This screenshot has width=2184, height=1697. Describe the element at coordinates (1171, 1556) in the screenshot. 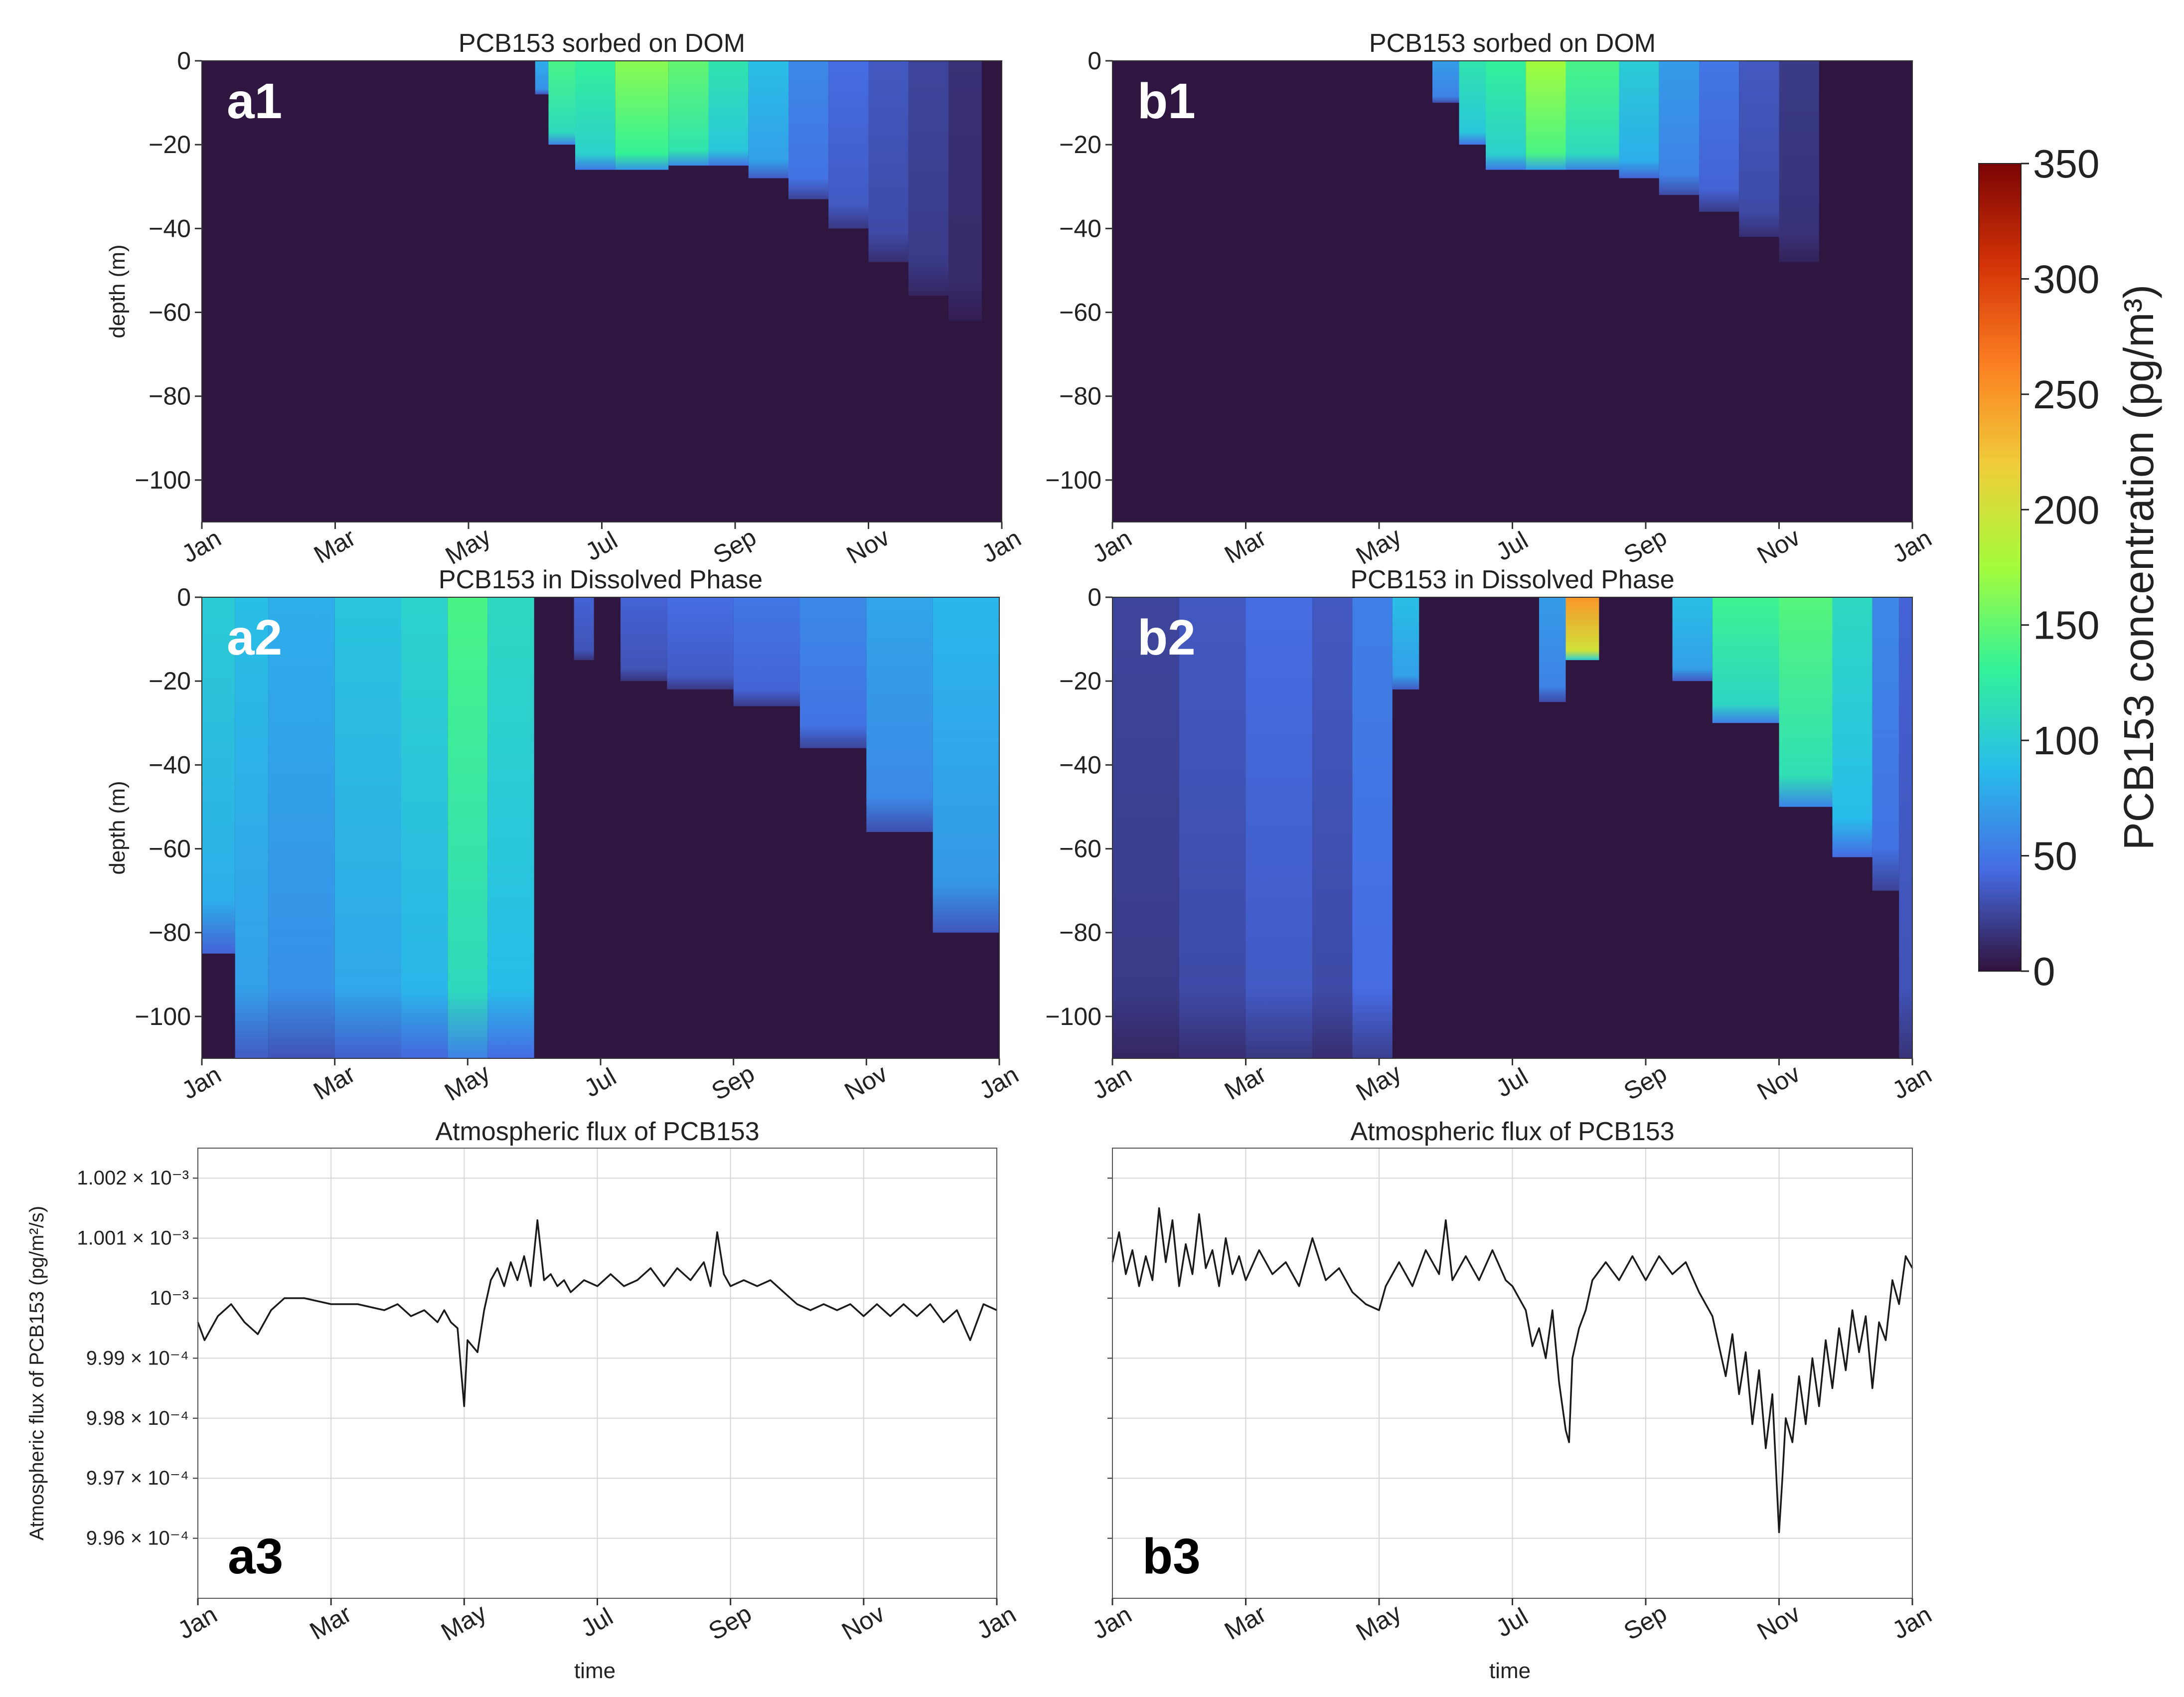

I see `panel-letter: b3` at that location.